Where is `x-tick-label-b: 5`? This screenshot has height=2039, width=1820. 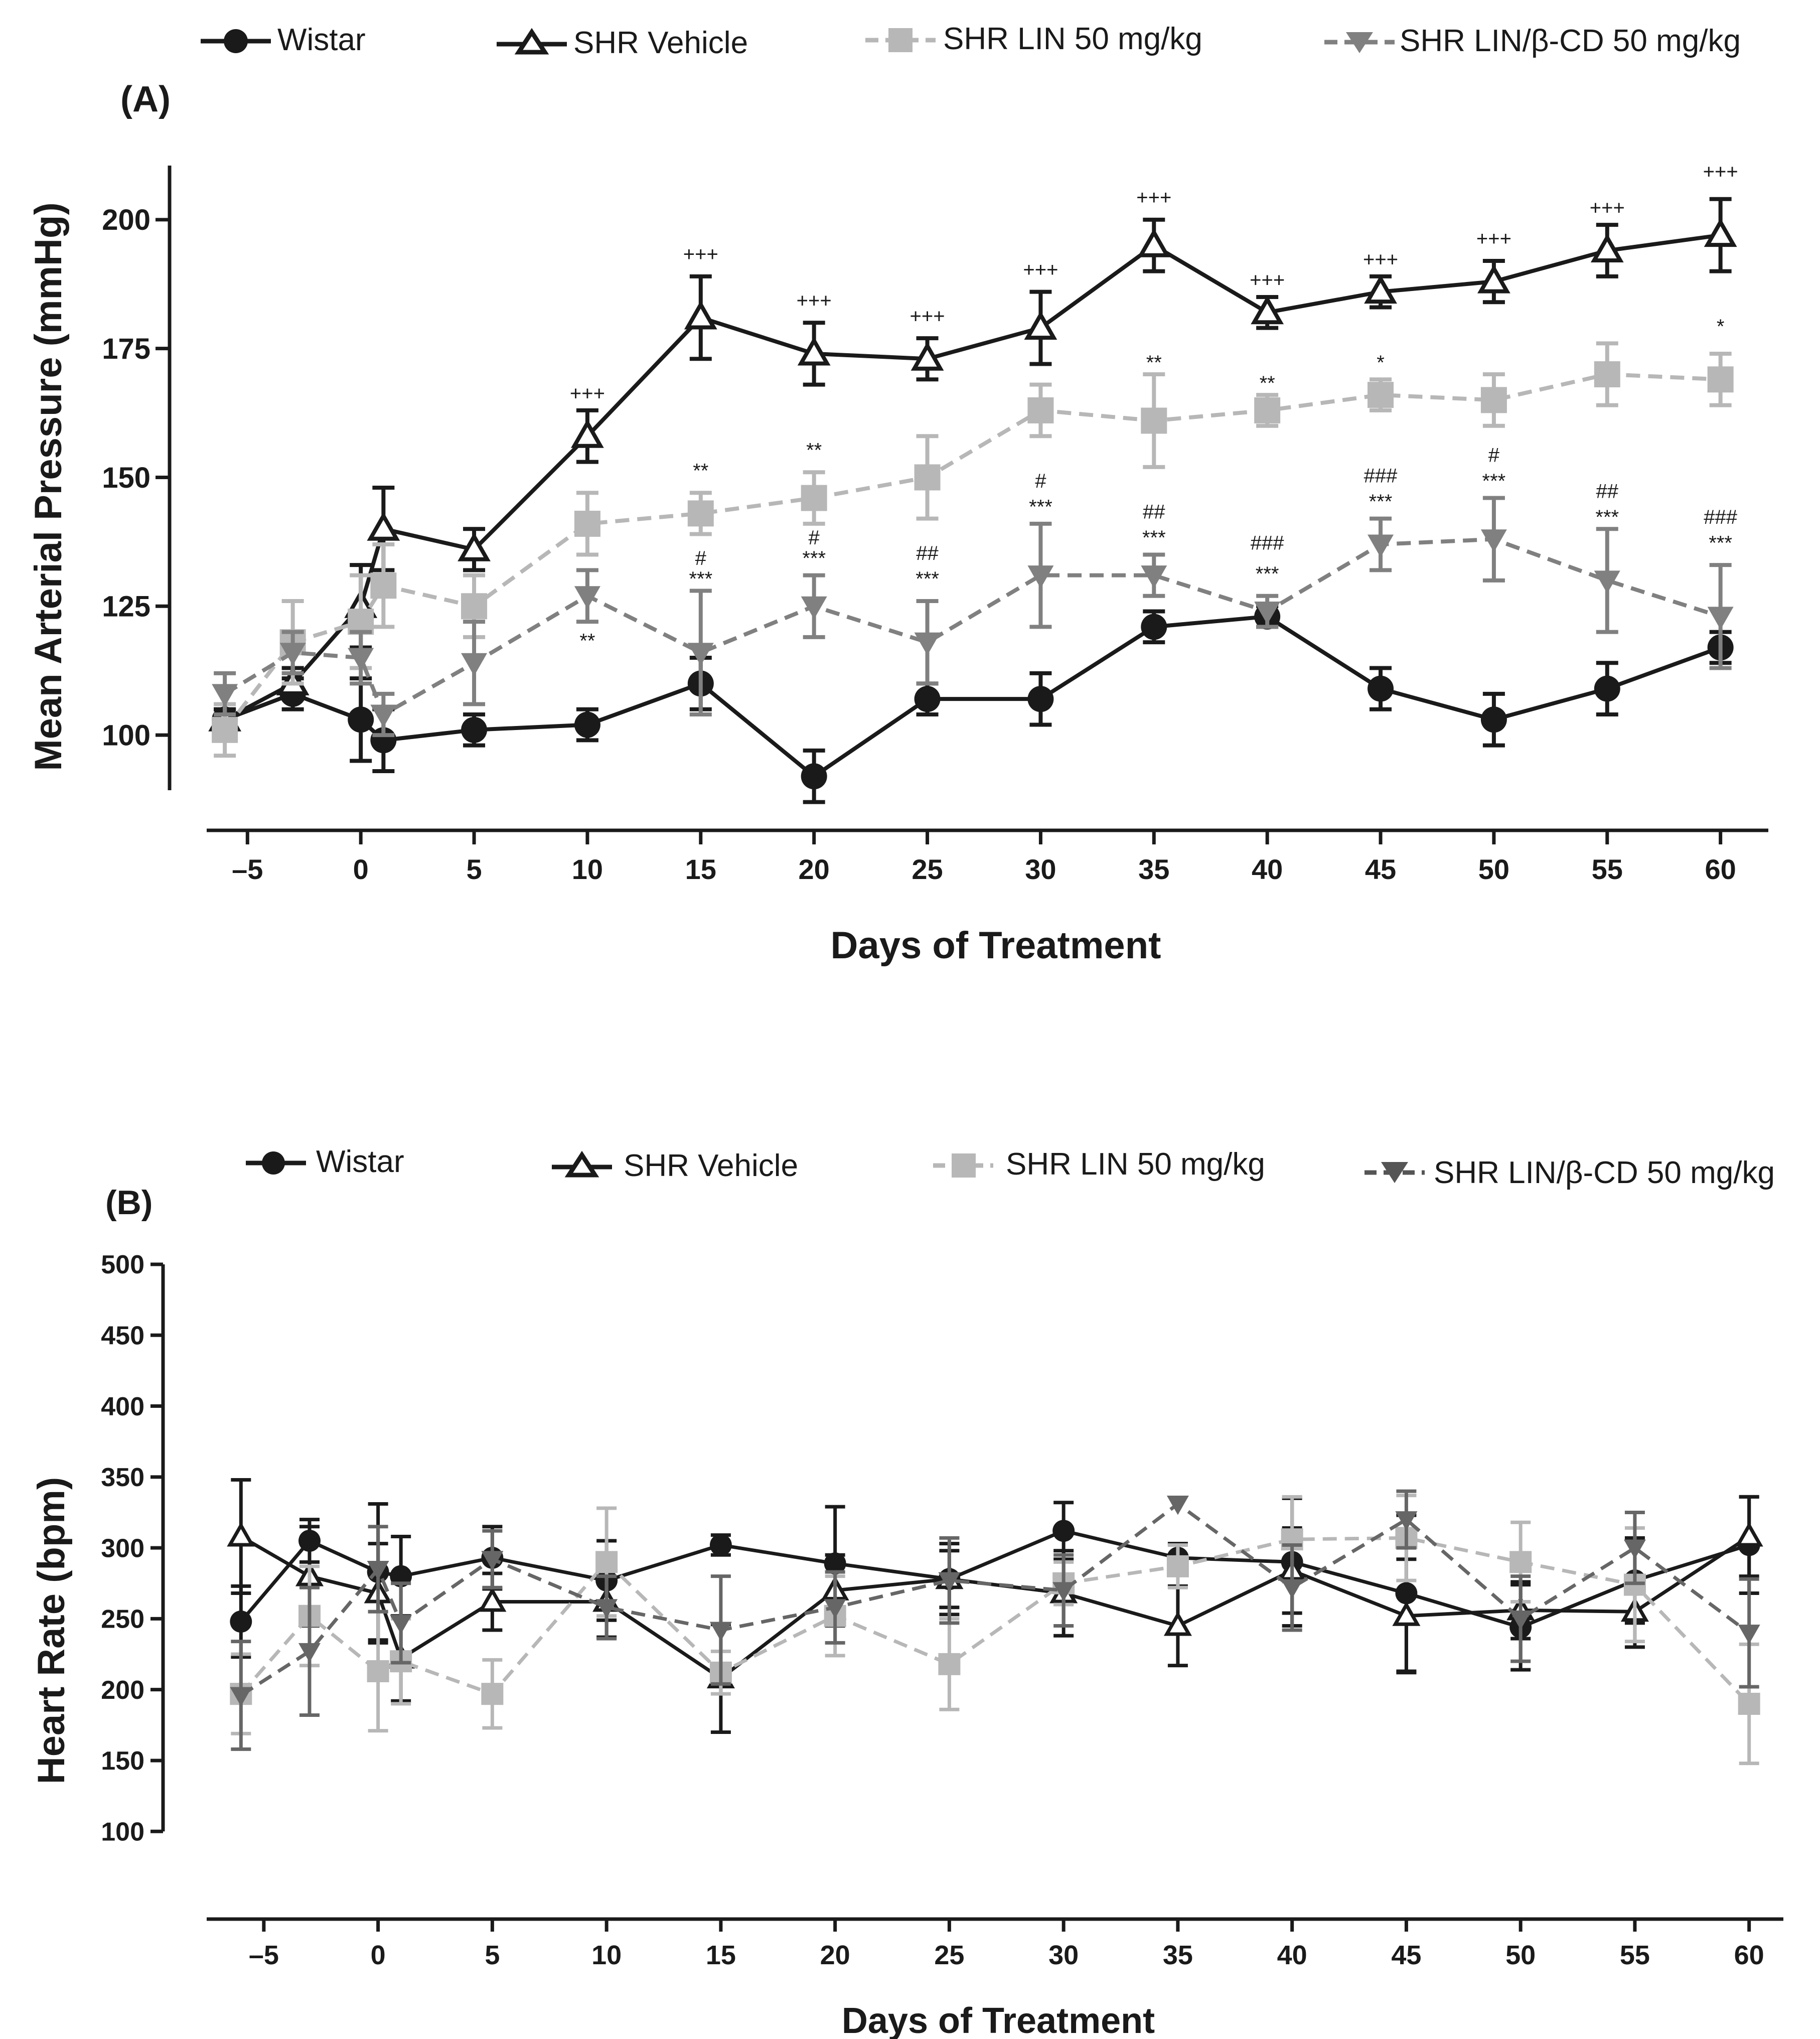 x-tick-label-b: 5 is located at coordinates (492, 1955).